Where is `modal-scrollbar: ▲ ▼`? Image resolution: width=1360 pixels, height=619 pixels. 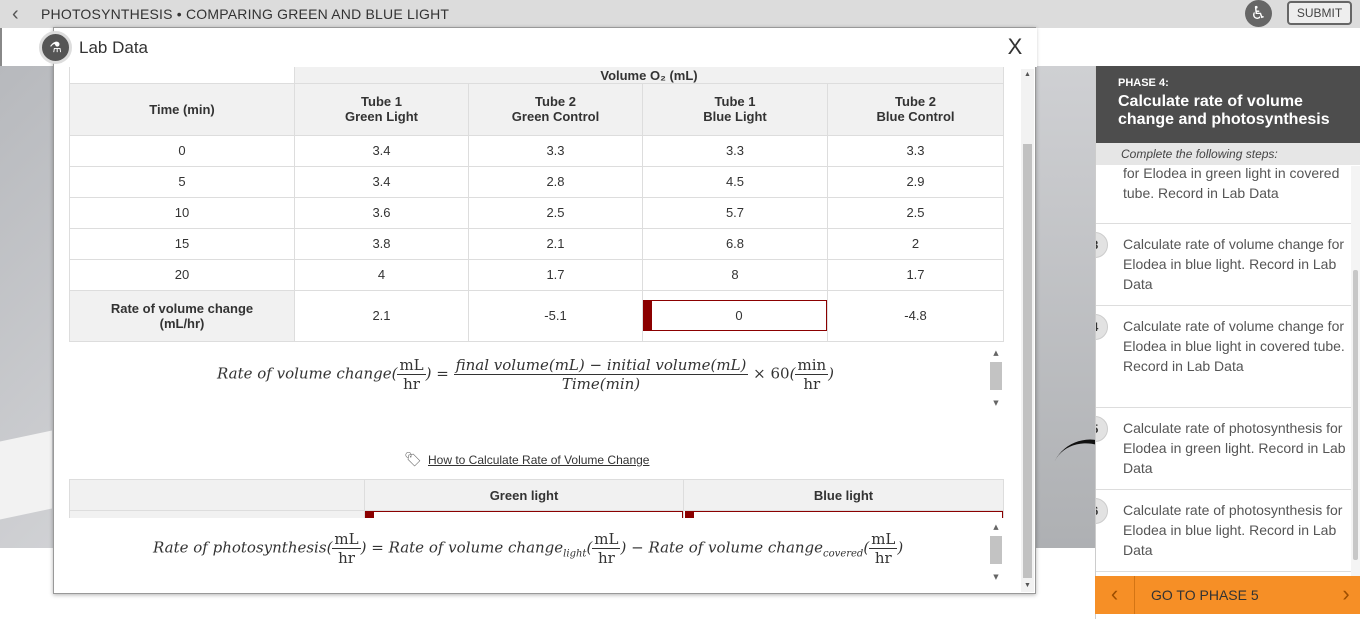 modal-scrollbar: ▲ ▼ is located at coordinates (1027, 330).